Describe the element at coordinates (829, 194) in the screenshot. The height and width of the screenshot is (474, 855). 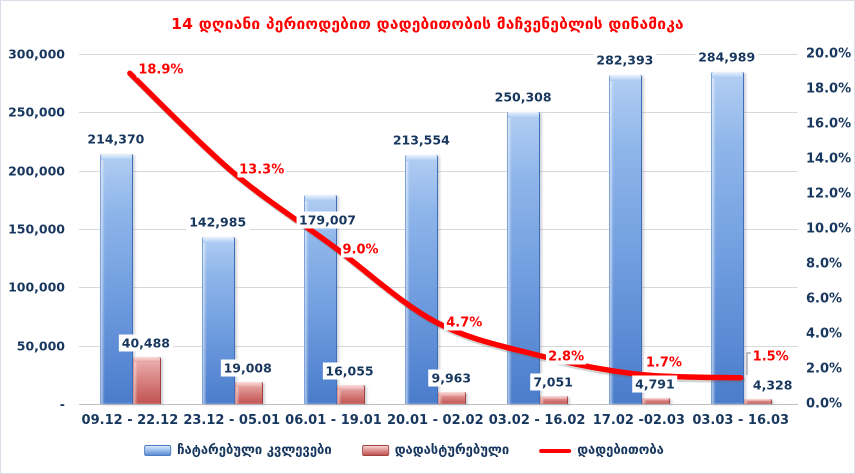
I see `right-axis-tick: 12.0%` at that location.